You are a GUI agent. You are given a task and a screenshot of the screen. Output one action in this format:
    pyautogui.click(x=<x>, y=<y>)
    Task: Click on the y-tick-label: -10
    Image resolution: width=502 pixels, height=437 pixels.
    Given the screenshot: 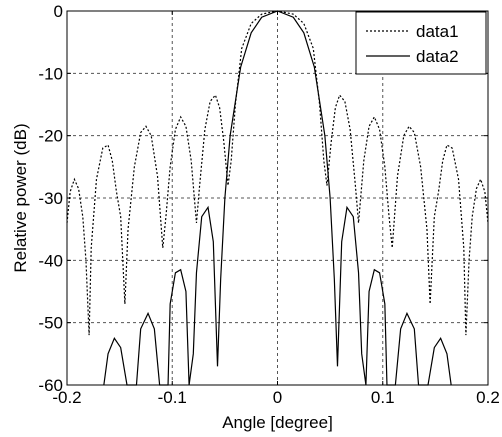 What is the action you would take?
    pyautogui.click(x=50, y=73)
    